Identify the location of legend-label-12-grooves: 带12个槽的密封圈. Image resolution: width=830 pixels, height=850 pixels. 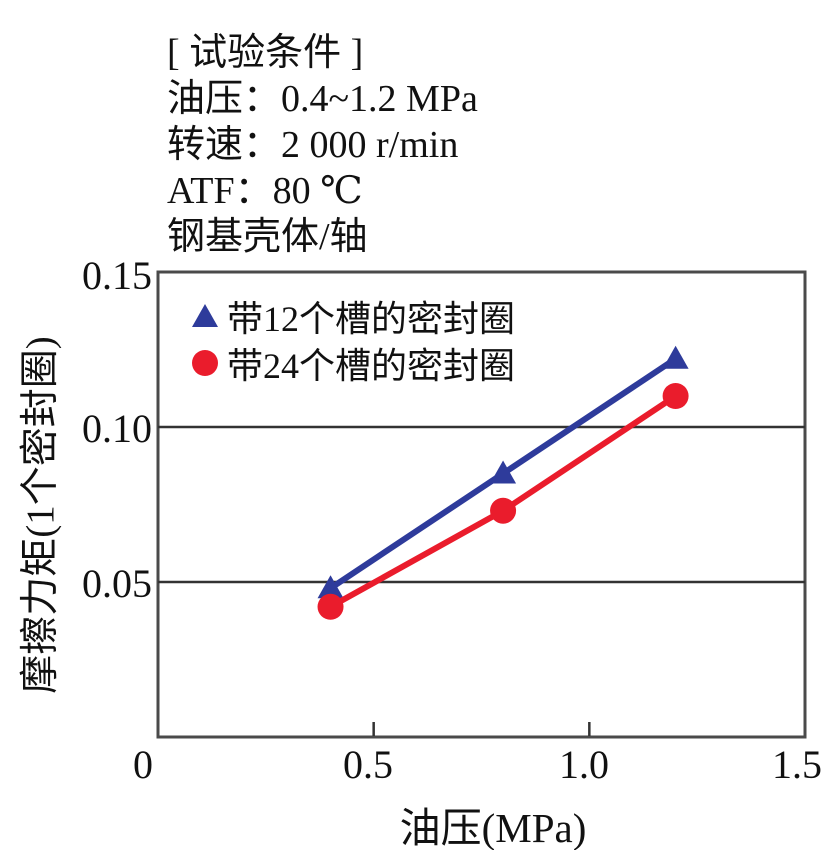
(371, 318).